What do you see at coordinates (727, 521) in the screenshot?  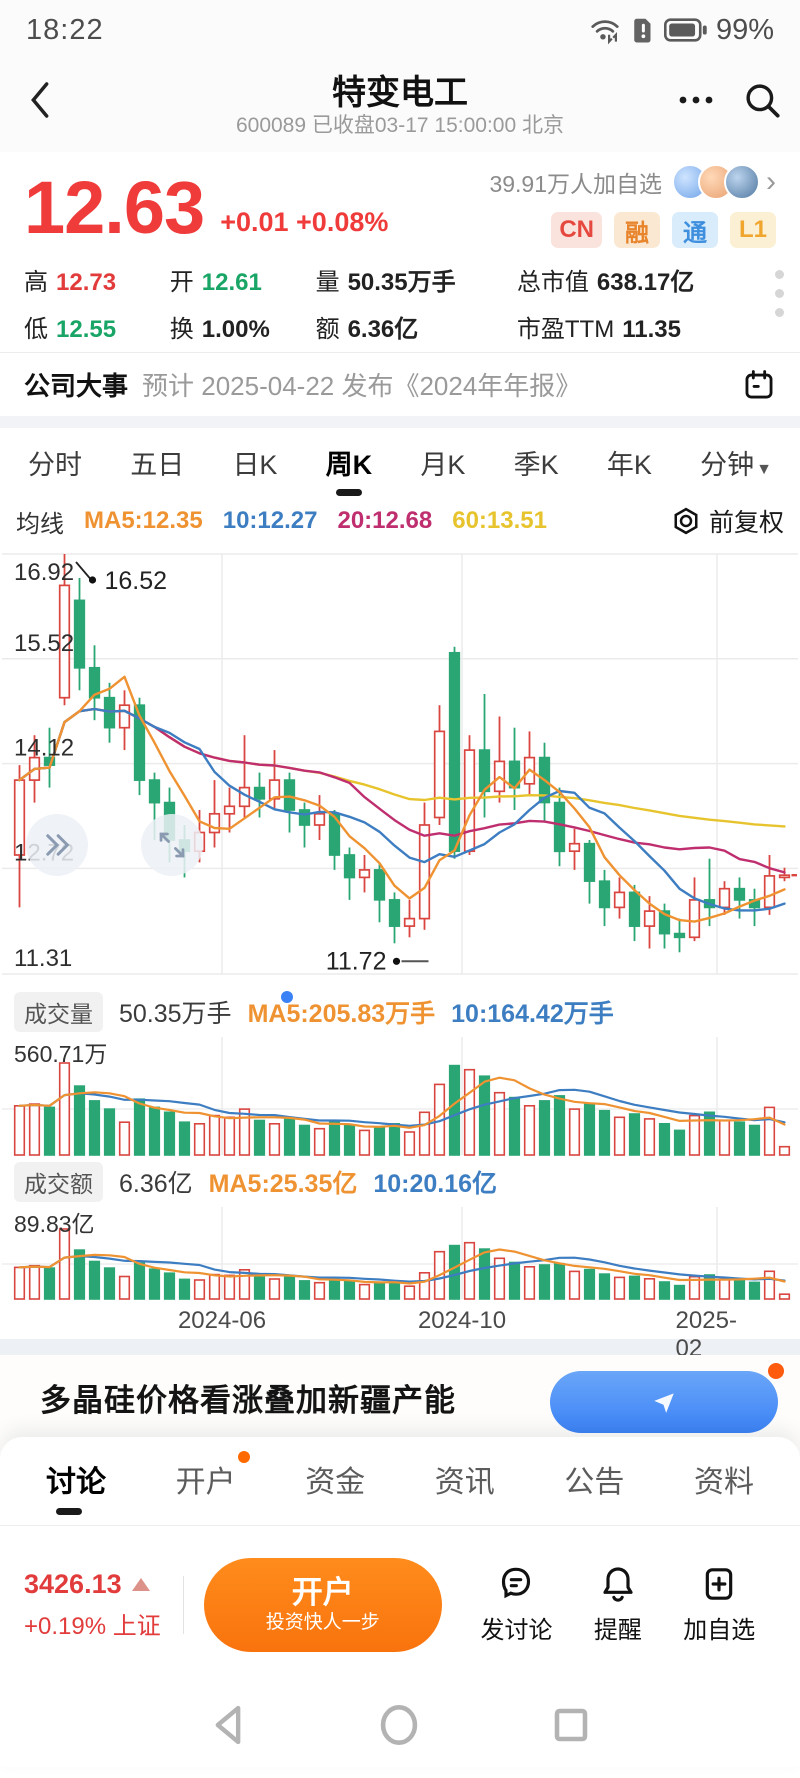 I see `adjust-mode-button: 前复权` at bounding box center [727, 521].